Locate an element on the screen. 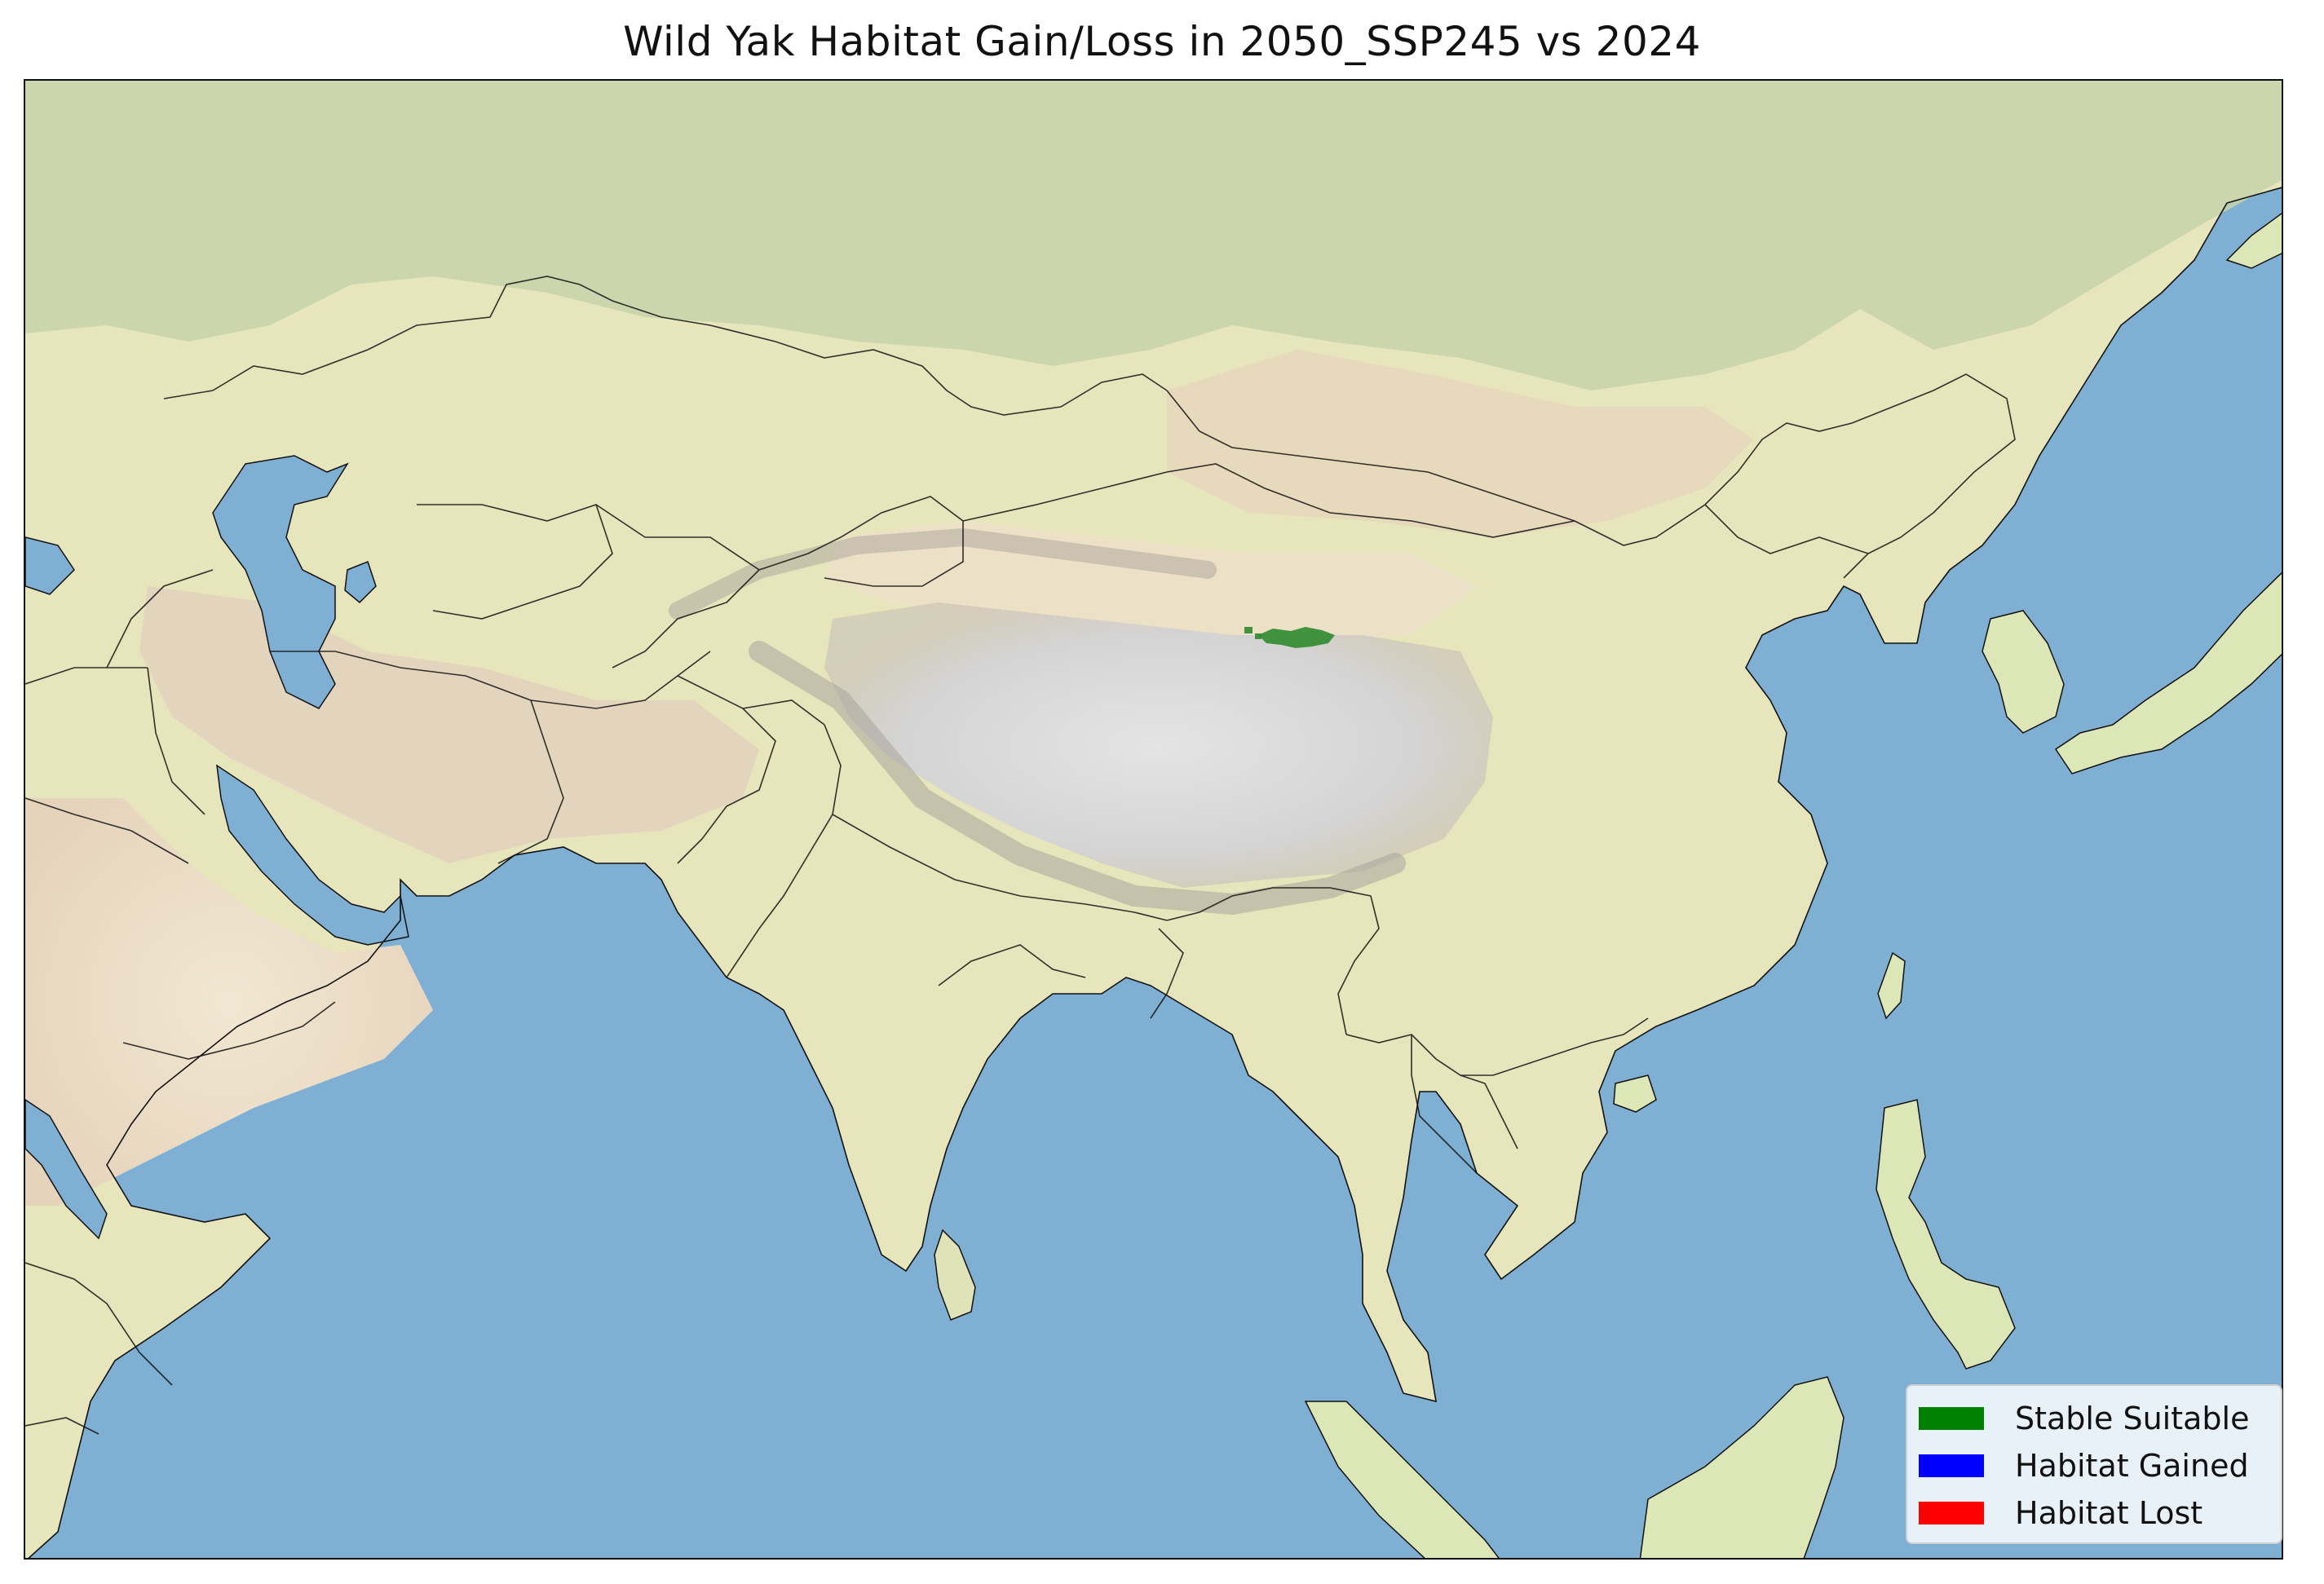 This screenshot has width=2324, height=1584. himalaya-ridge is located at coordinates (1077, 778).